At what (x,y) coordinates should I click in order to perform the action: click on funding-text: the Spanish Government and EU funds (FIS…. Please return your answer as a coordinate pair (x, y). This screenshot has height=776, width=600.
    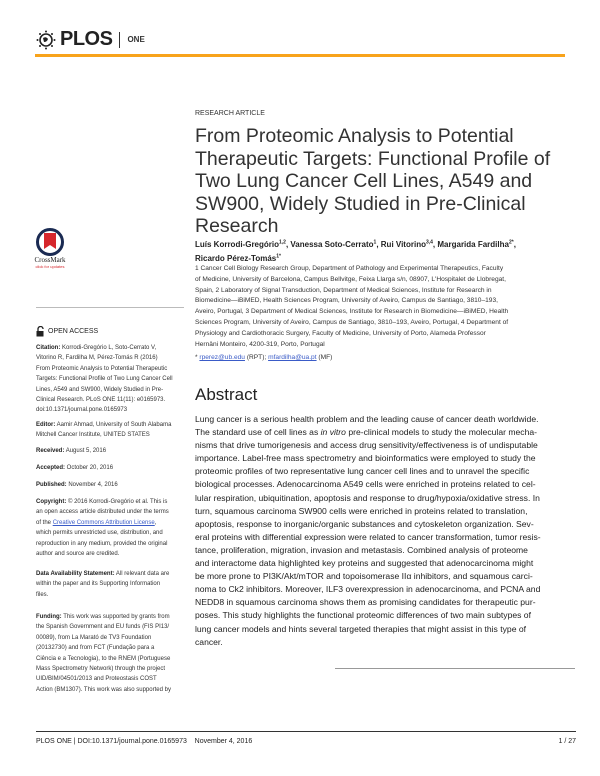
    Looking at the image, I should click on (103, 627).